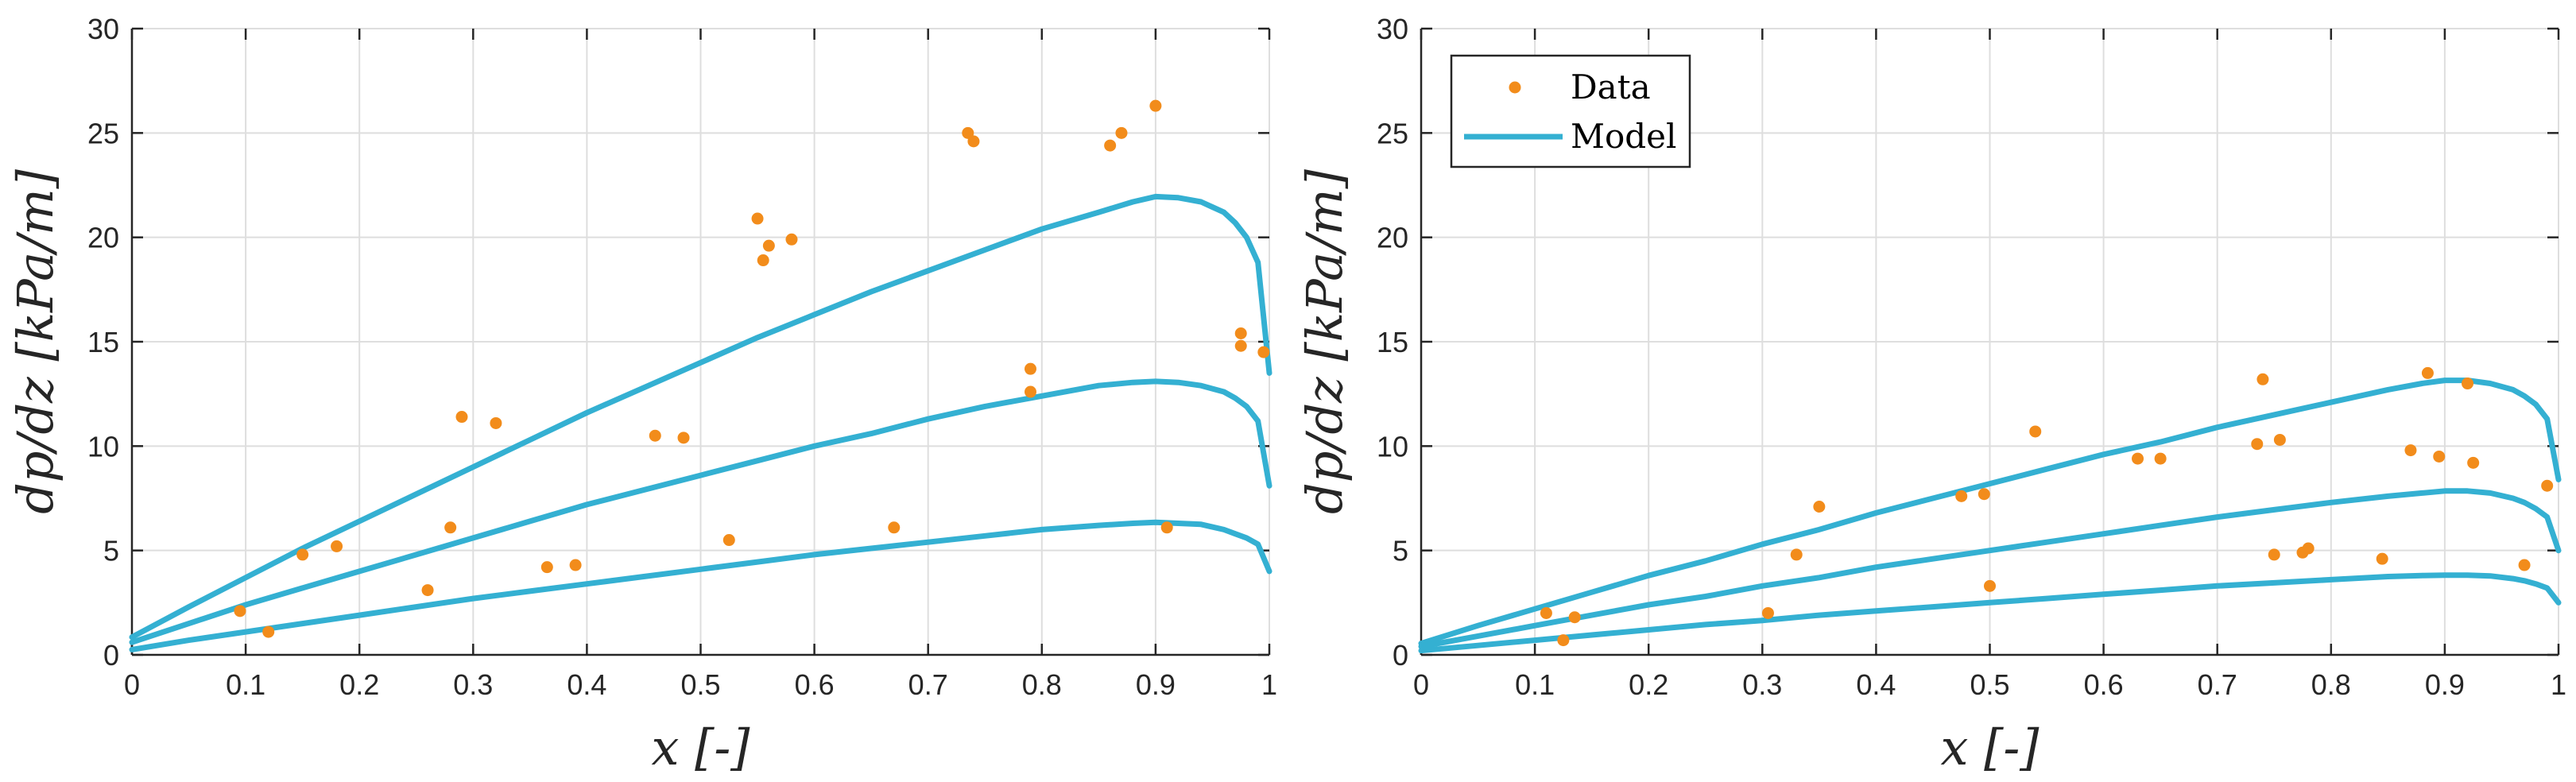  Describe the element at coordinates (1611, 87) in the screenshot. I see `legend-data-label: Data` at that location.